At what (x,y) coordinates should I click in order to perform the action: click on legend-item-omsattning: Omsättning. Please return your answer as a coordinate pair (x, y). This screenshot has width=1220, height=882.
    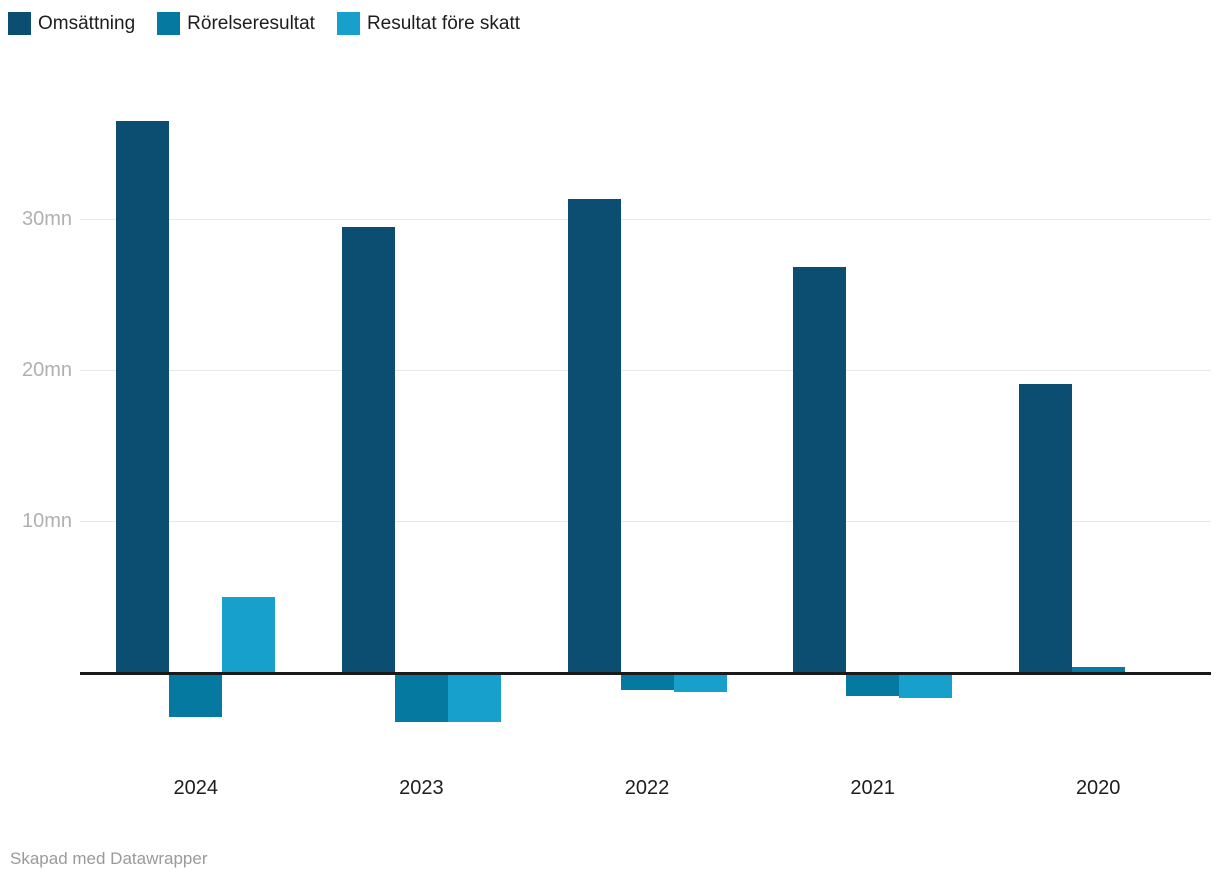
    Looking at the image, I should click on (71, 23).